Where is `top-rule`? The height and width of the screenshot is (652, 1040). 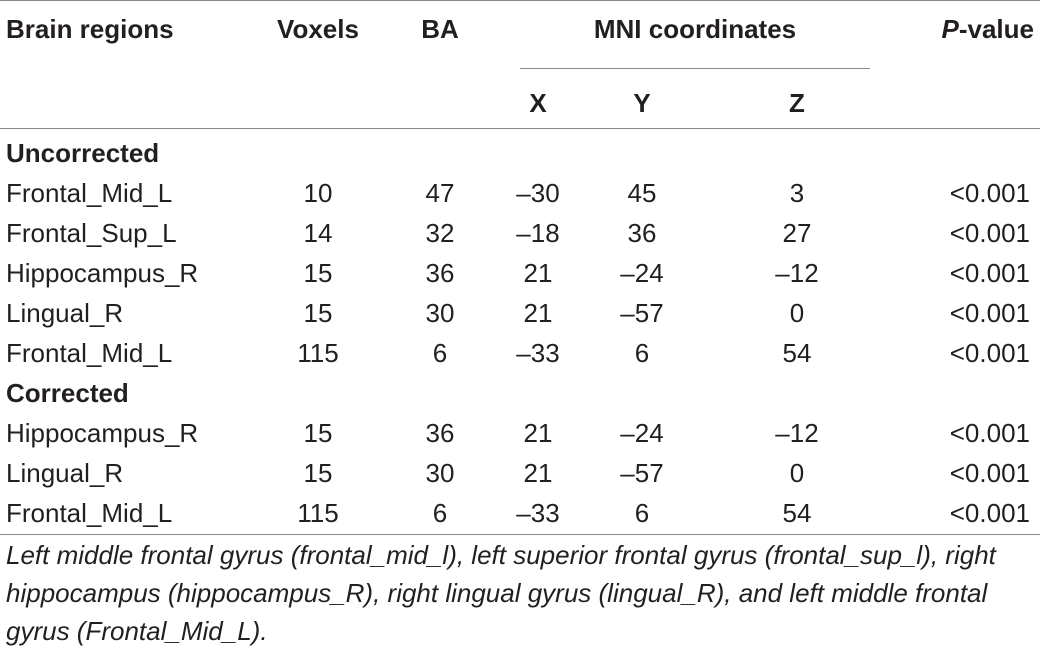 top-rule is located at coordinates (520, 0).